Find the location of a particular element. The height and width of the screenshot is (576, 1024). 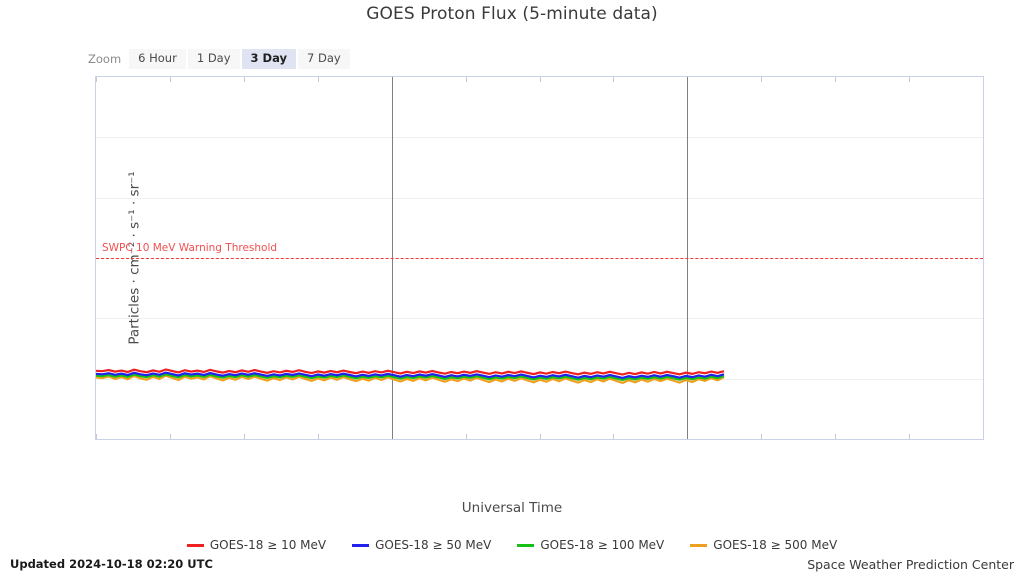

zoom-button-6-hour: 6 Hour is located at coordinates (157, 59).